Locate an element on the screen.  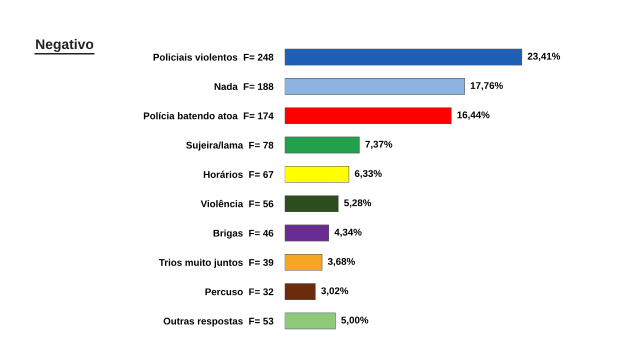
data-label: 17,76% is located at coordinates (486, 86).